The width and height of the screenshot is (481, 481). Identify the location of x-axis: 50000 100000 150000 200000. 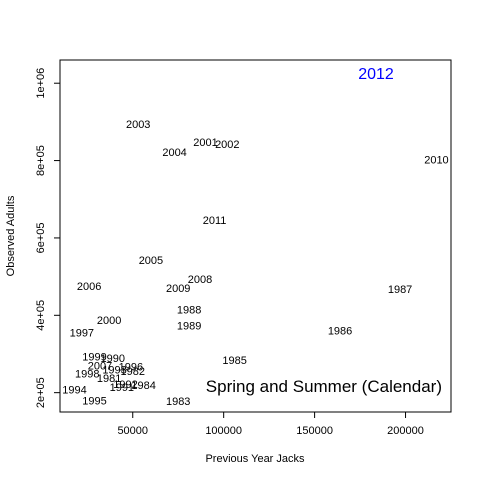
(270, 424).